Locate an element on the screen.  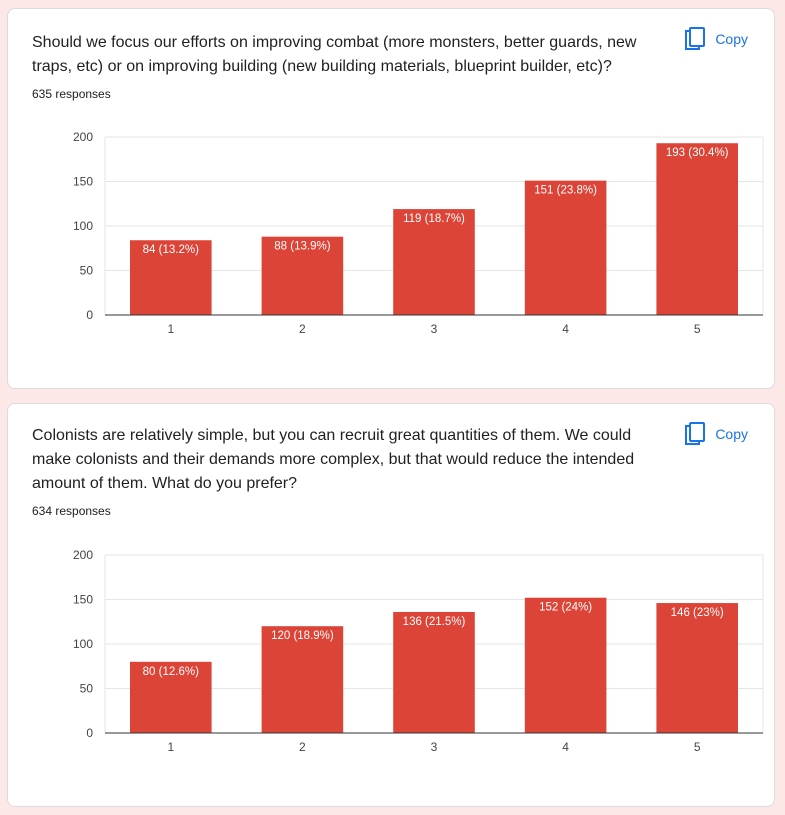
data-label: 151 (23.8%) is located at coordinates (565, 191).